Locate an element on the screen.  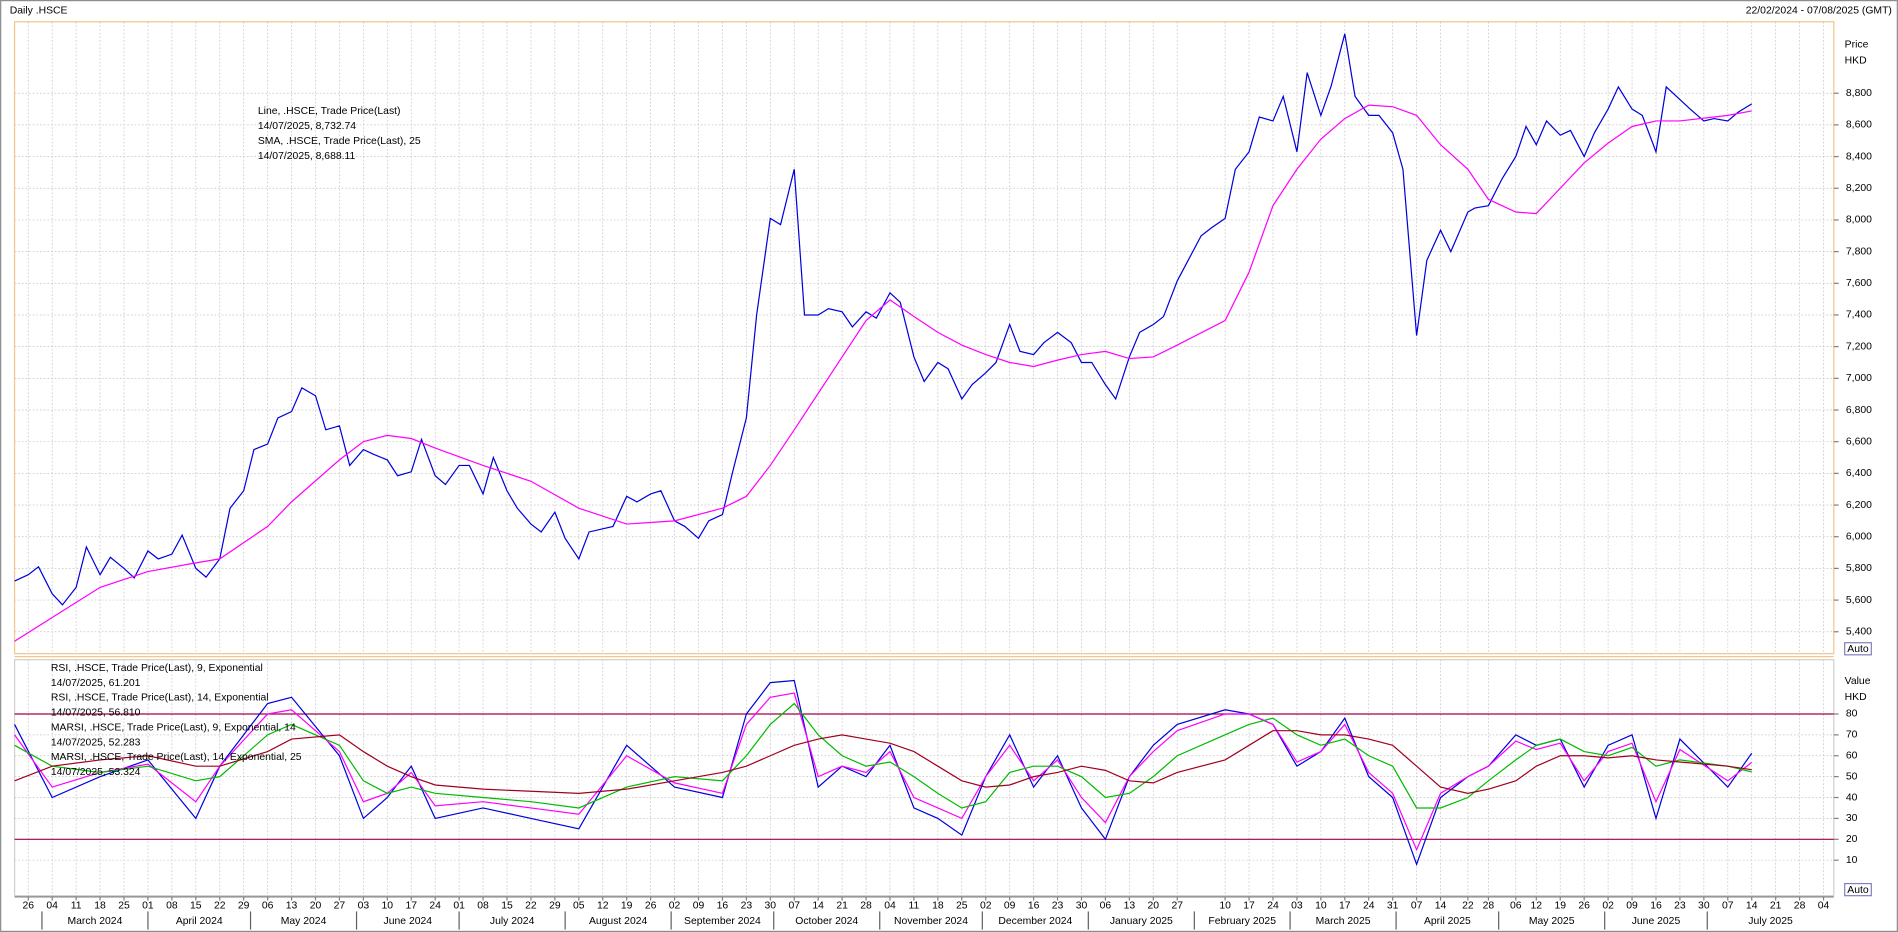
y-axis-title: Value is located at coordinates (1858, 681).